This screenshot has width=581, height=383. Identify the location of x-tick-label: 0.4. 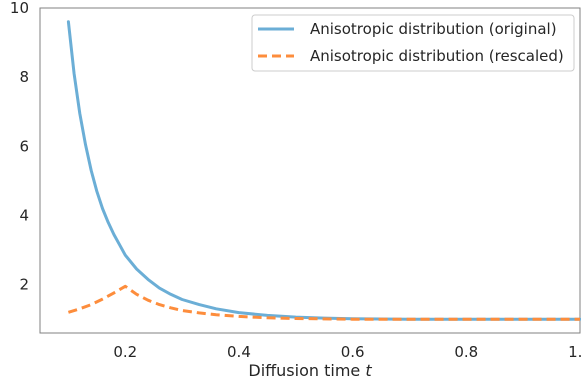
(239, 352).